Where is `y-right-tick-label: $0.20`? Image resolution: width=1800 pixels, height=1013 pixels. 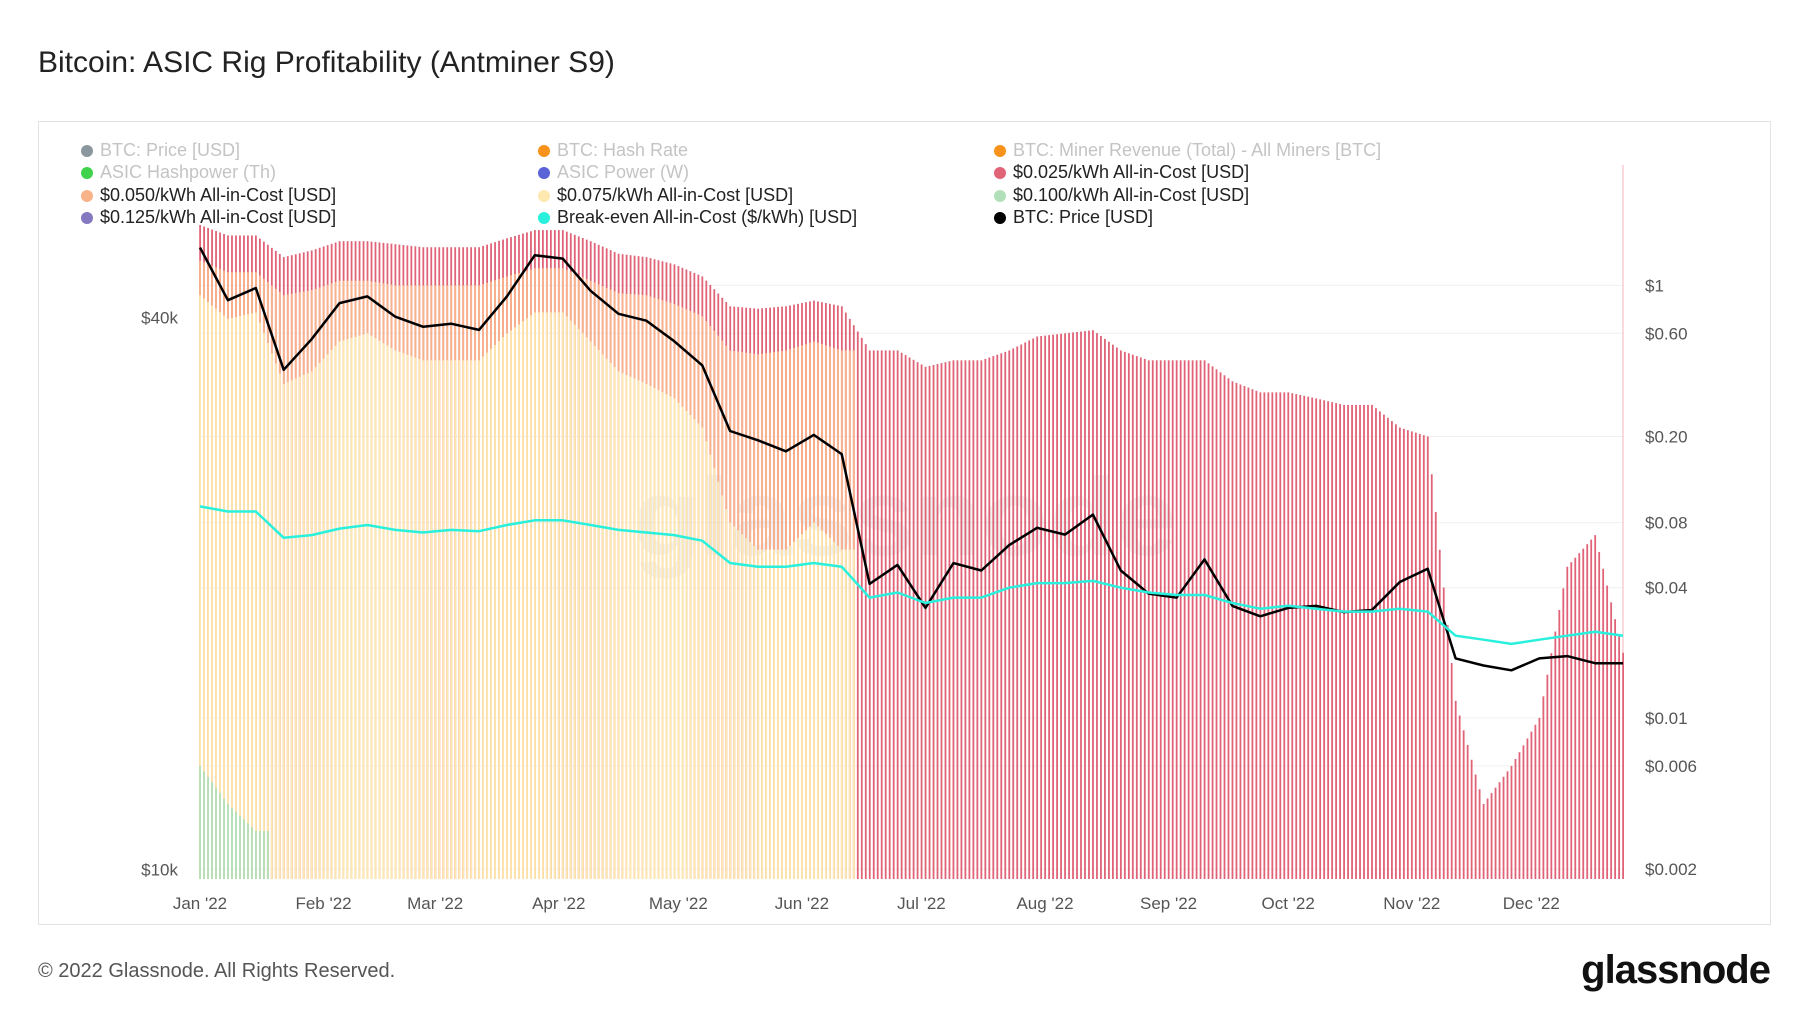 y-right-tick-label: $0.20 is located at coordinates (1666, 437).